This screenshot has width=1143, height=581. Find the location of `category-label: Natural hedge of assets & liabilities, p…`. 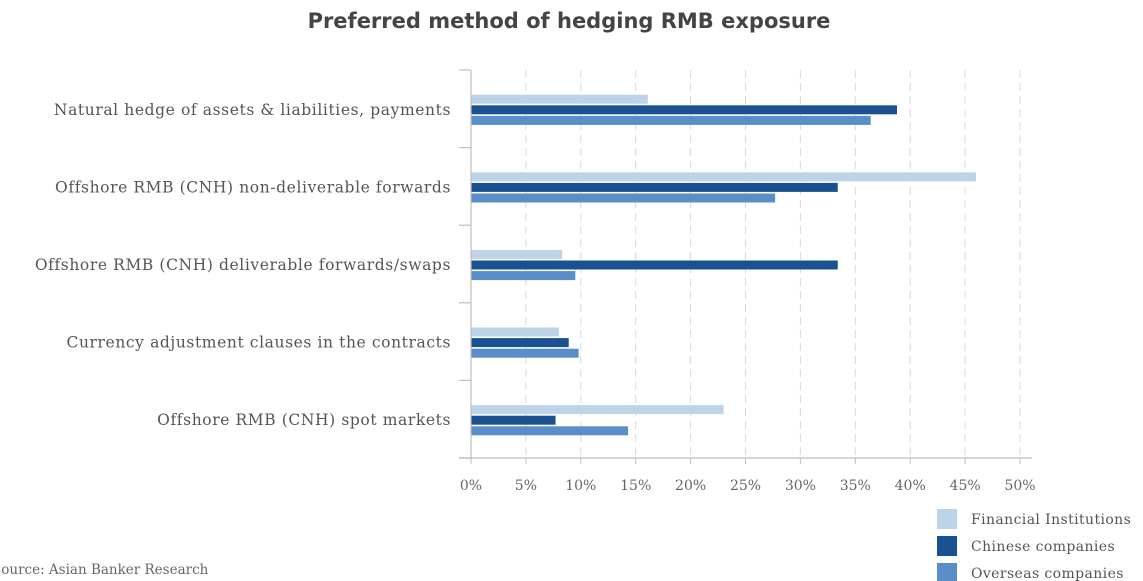

category-label: Natural hedge of assets & liabilities, p… is located at coordinates (252, 110).